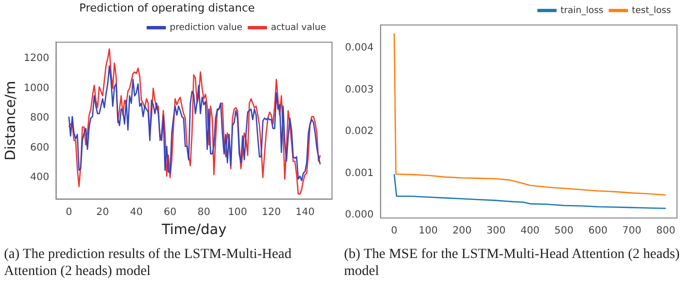 Image resolution: width=685 pixels, height=295 pixels. Describe the element at coordinates (40, 148) in the screenshot. I see `y-tick-label: 600` at that location.